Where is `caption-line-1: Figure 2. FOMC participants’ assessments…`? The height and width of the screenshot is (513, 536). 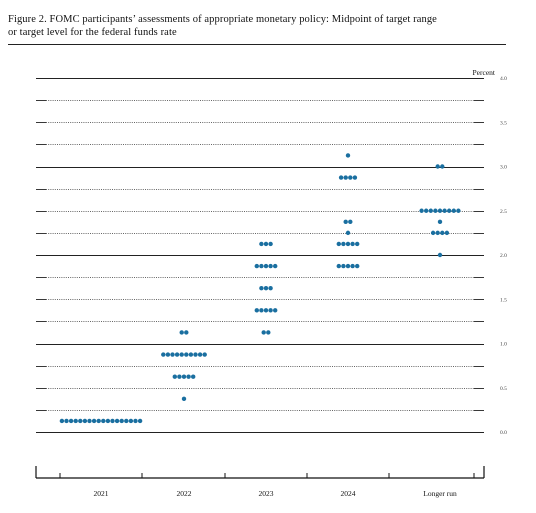 caption-line-1: Figure 2. FOMC participants’ assessments… is located at coordinates (222, 19).